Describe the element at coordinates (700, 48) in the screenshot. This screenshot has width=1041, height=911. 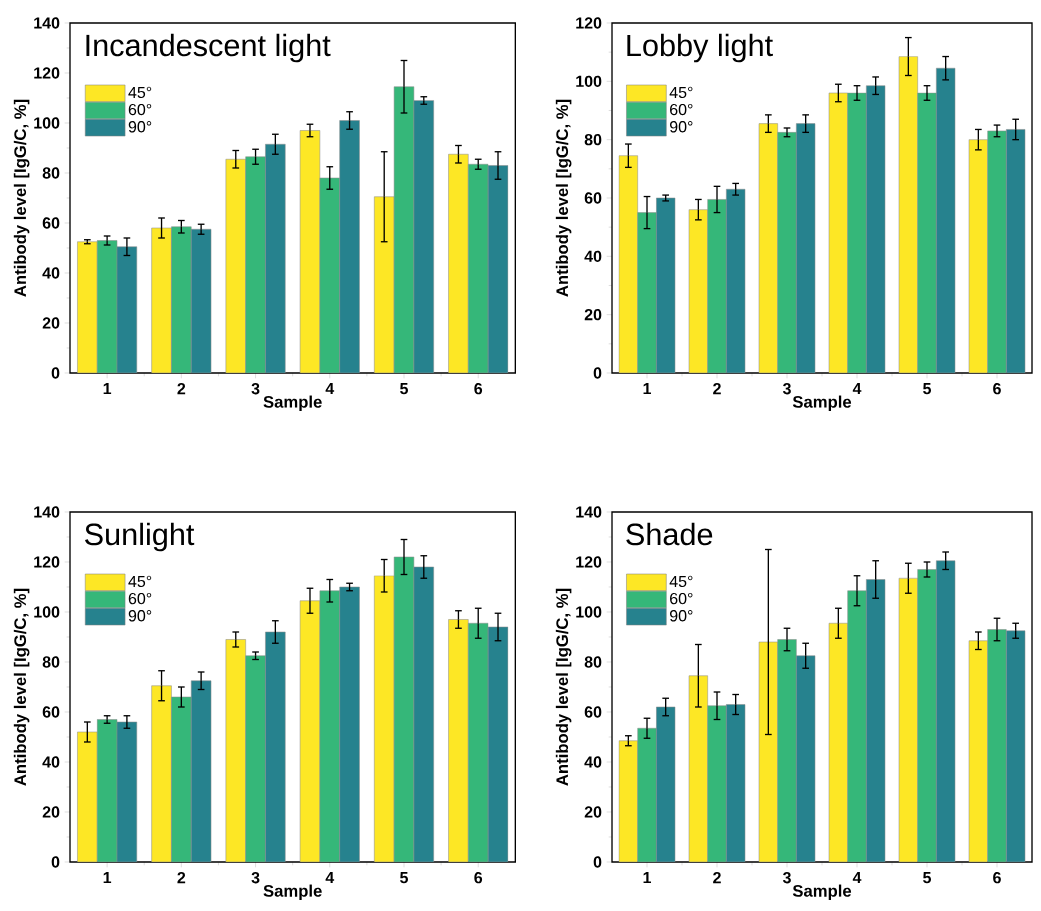
I see `chart-title: Lobby light` at that location.